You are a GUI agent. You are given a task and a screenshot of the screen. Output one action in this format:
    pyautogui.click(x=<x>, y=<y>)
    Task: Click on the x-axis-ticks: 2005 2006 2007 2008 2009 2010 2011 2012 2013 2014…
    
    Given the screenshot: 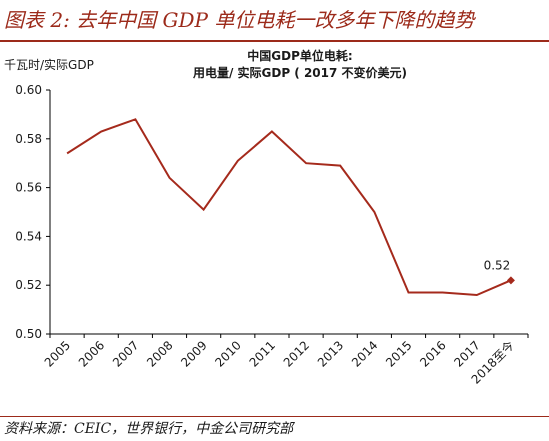 What is the action you would take?
    pyautogui.click(x=285, y=360)
    